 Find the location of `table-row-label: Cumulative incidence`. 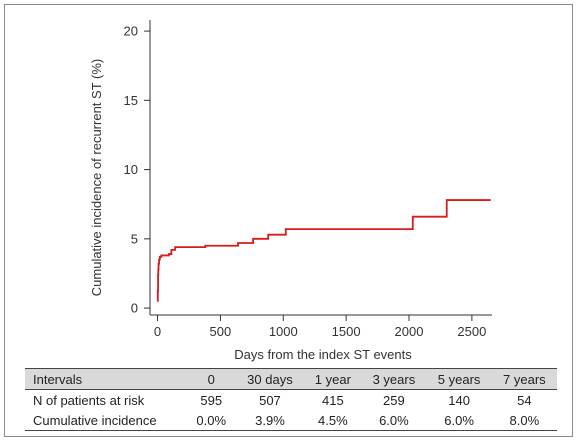

table-row-label: Cumulative incidence is located at coordinates (95, 420).